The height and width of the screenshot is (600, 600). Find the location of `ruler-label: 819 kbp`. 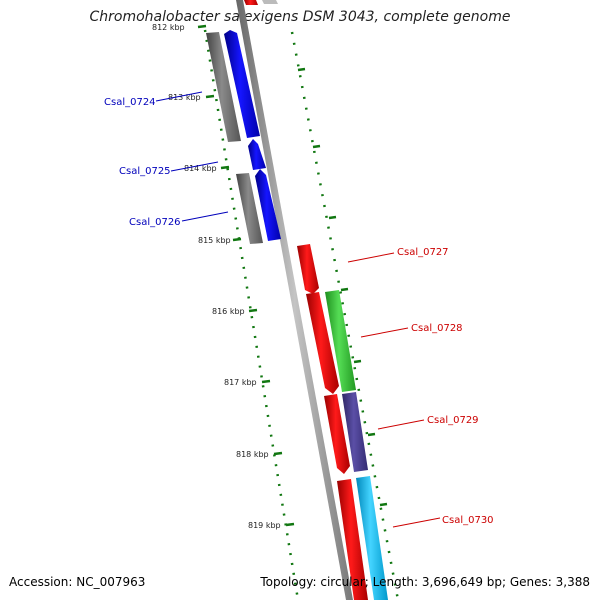

ruler-label: 819 kbp is located at coordinates (264, 525).